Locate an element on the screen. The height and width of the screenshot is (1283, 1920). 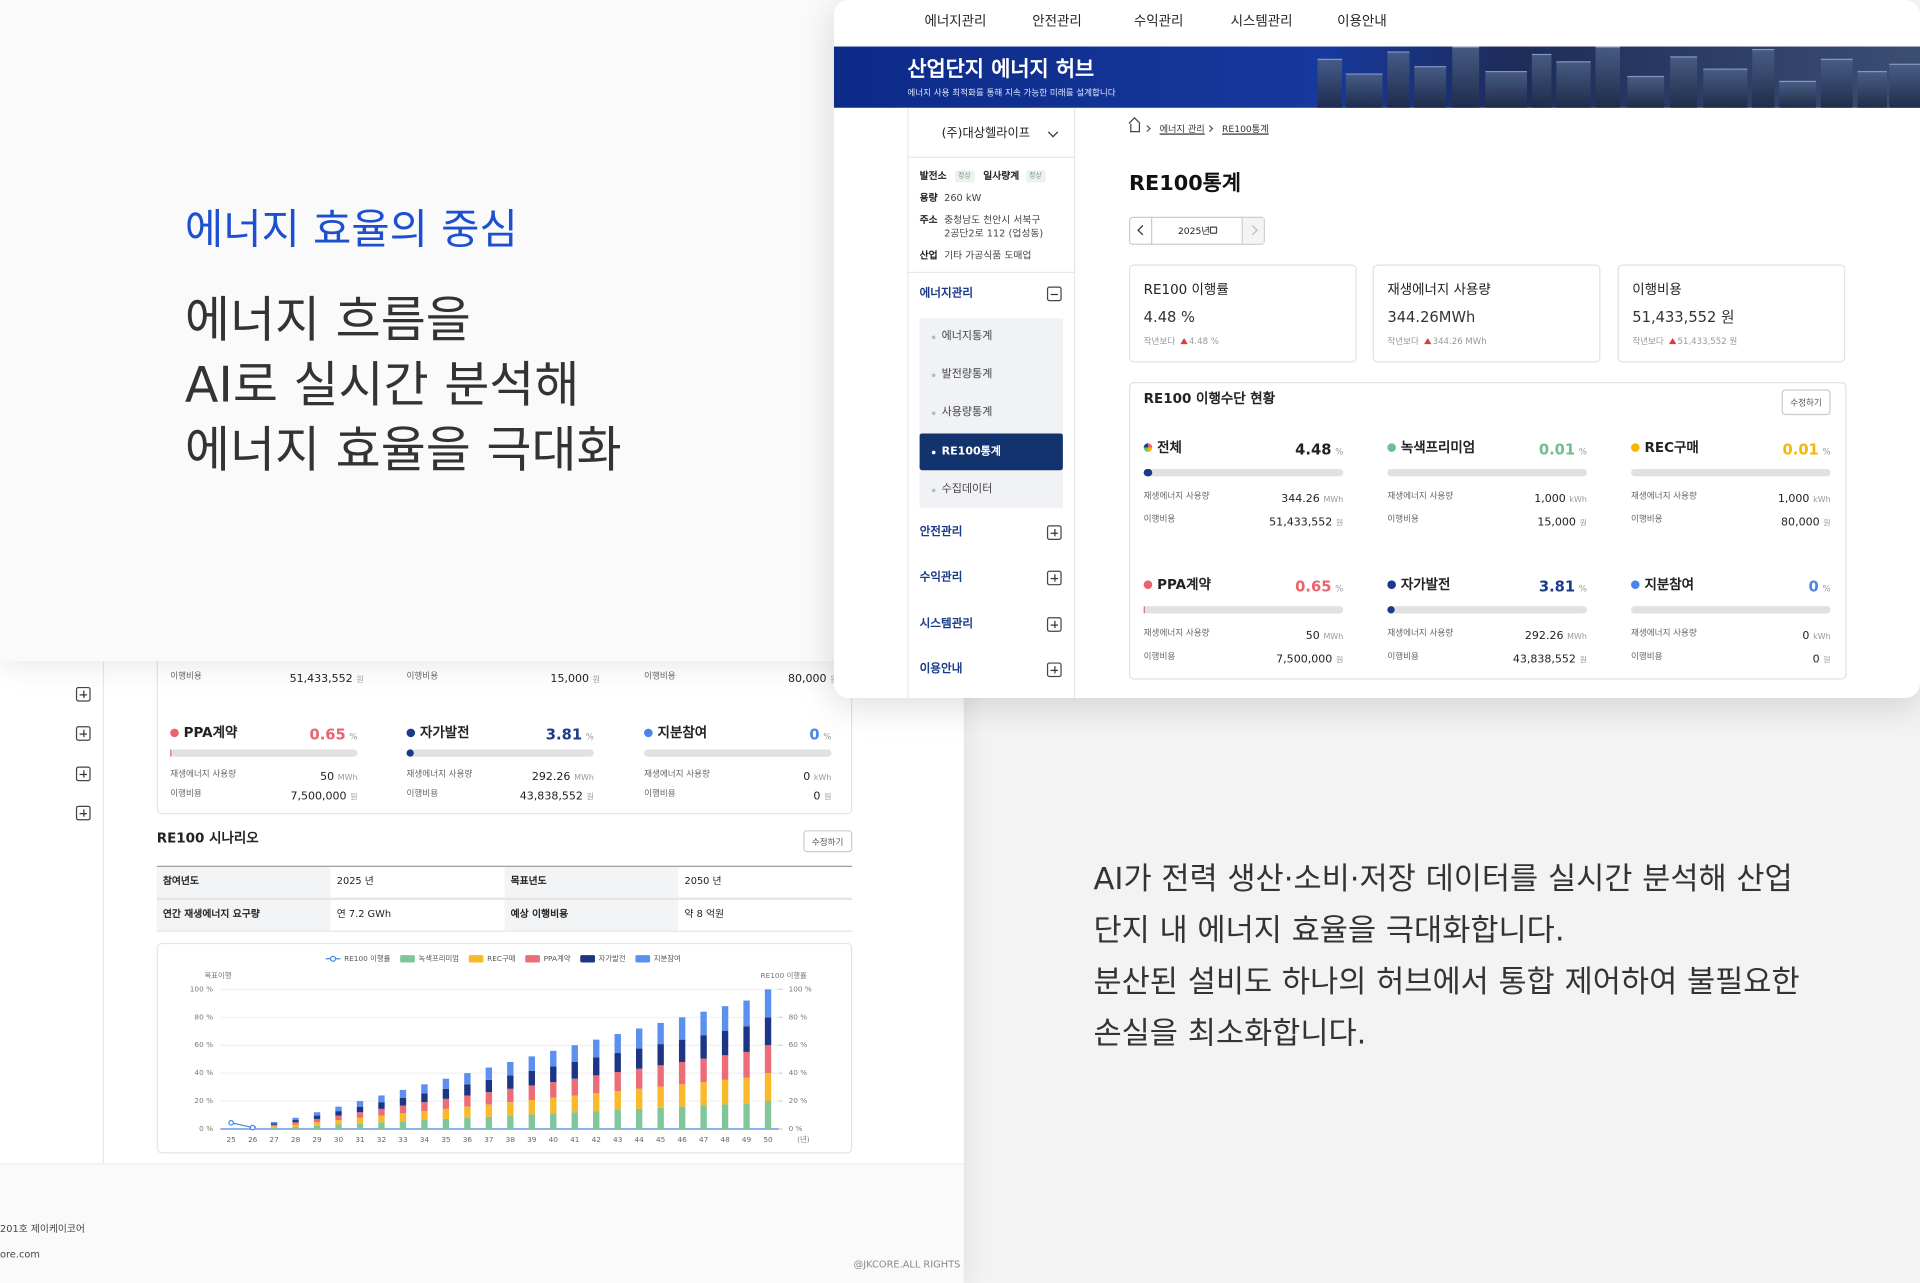
nav-item: 안전관리 is located at coordinates (1057, 21).